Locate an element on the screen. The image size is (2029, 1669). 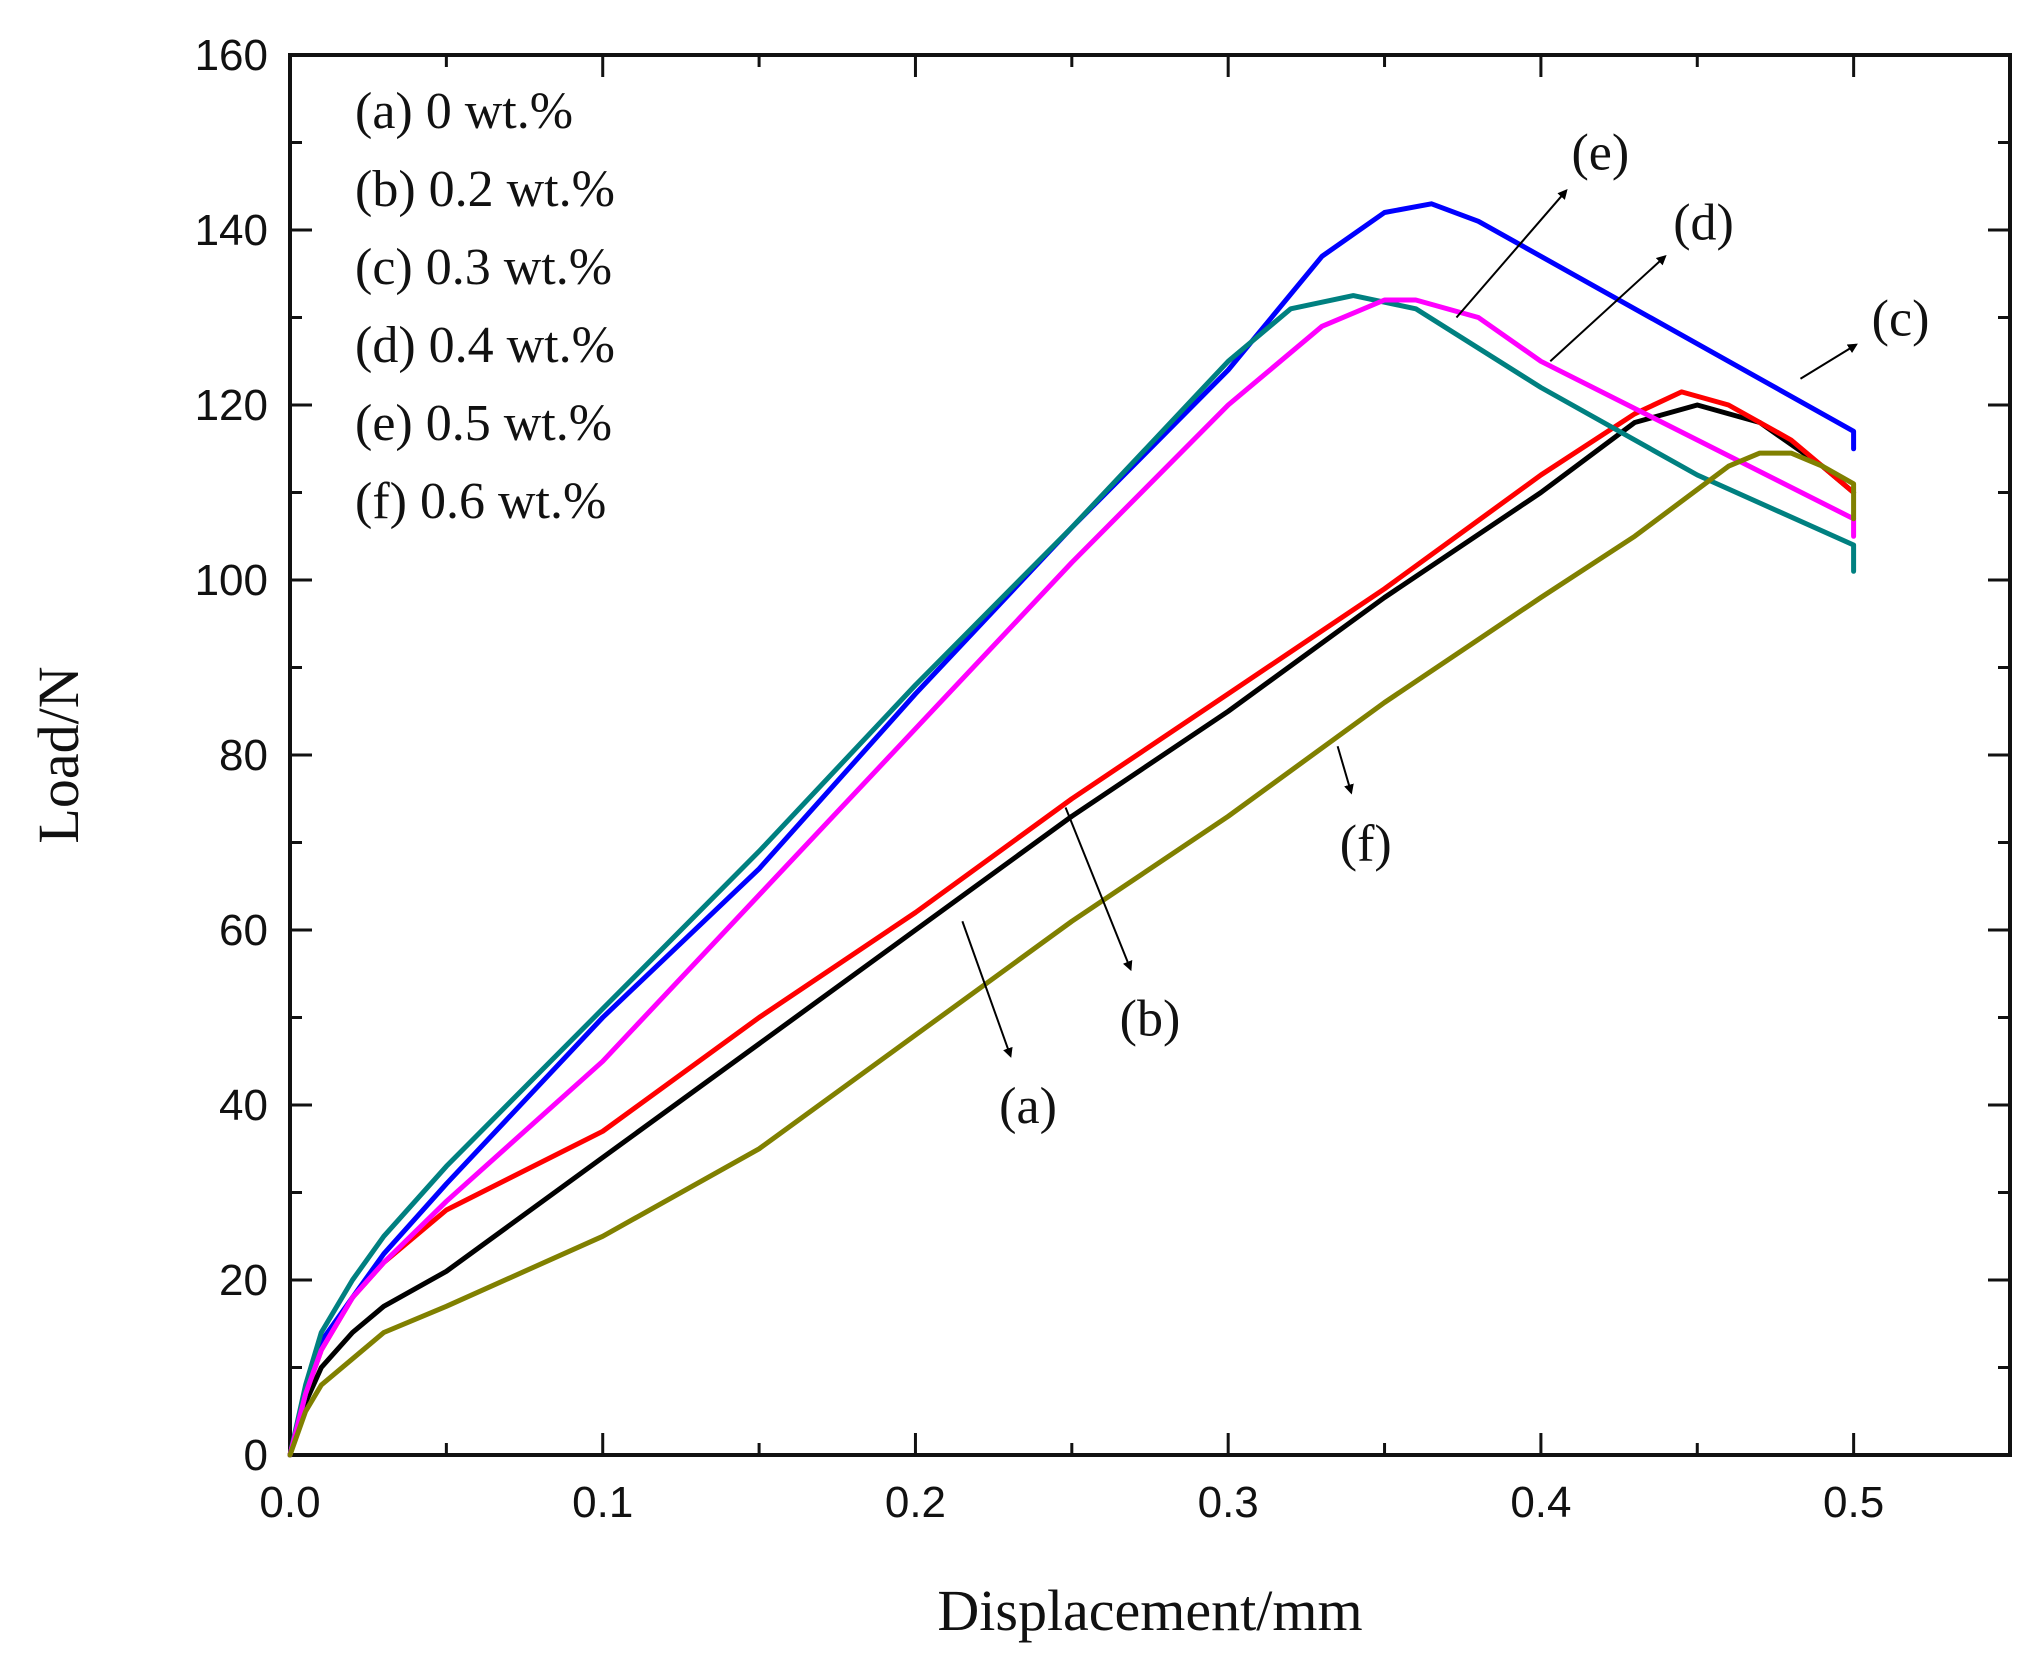
annotation-label: (d) is located at coordinates (1703, 222).